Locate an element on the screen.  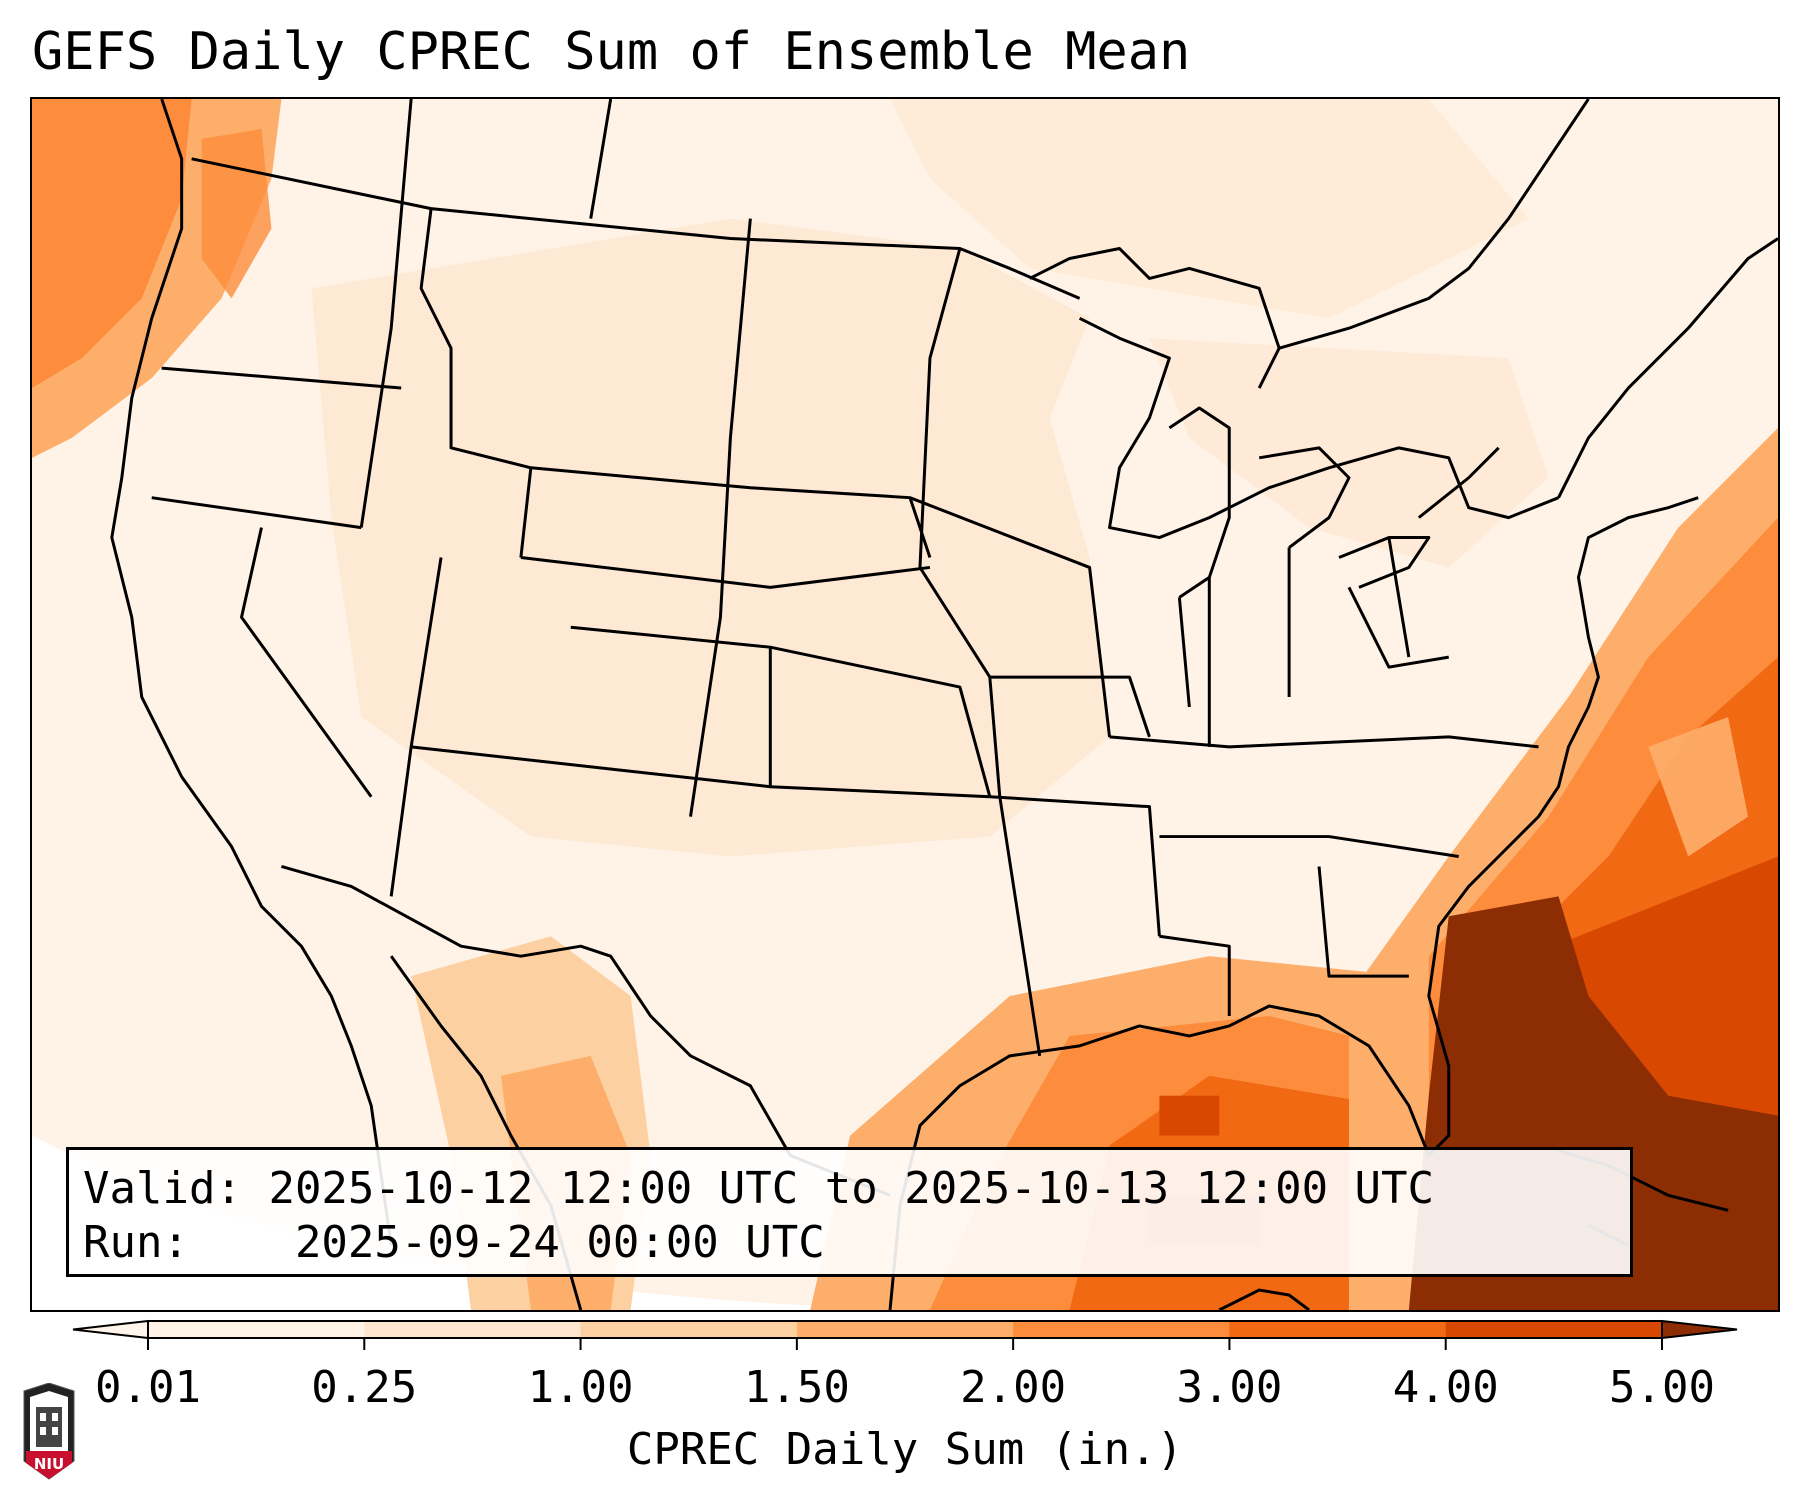
colorbar-frame is located at coordinates (905, 1329).